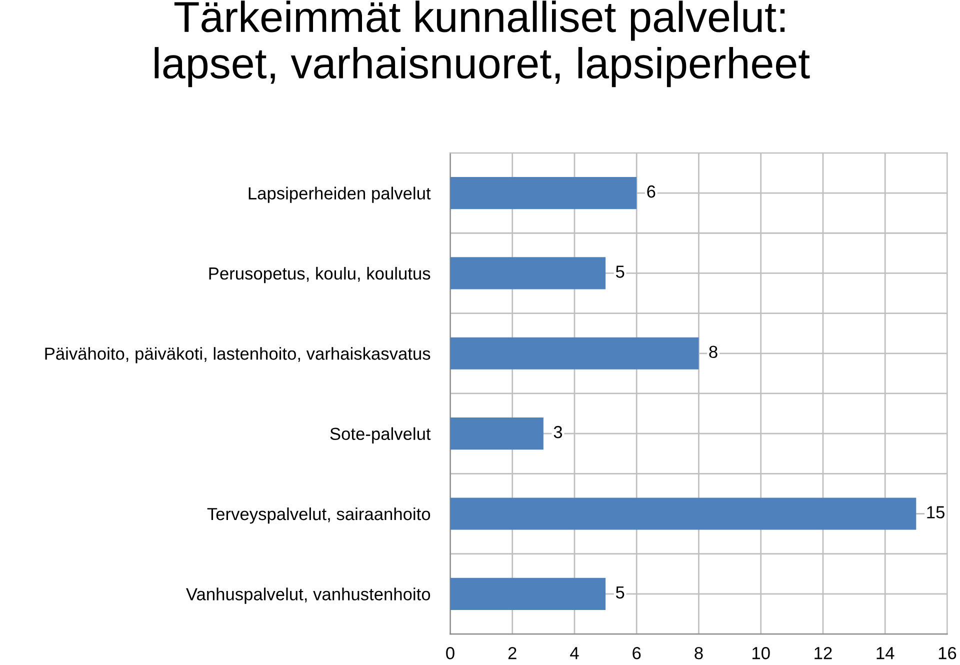 The height and width of the screenshot is (665, 960). I want to click on y-tick-label: Sote-palvelut, so click(380, 435).